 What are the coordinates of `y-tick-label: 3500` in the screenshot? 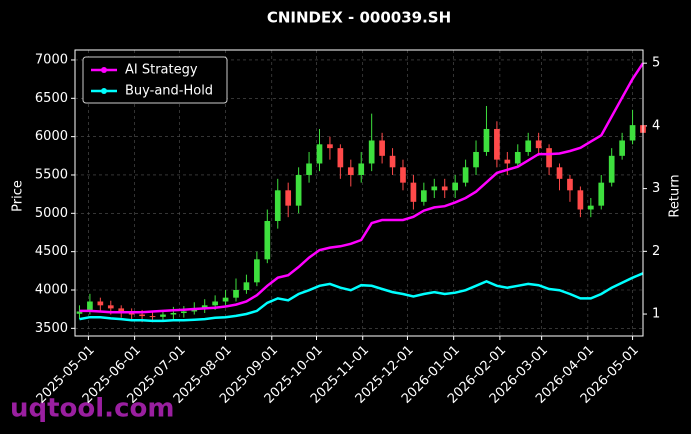 It's located at (51, 328).